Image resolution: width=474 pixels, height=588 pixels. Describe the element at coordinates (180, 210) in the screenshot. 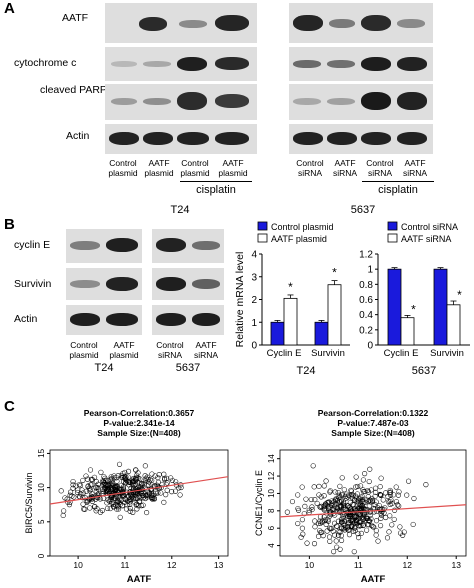

I see `cell-line-t24-a: T24` at that location.